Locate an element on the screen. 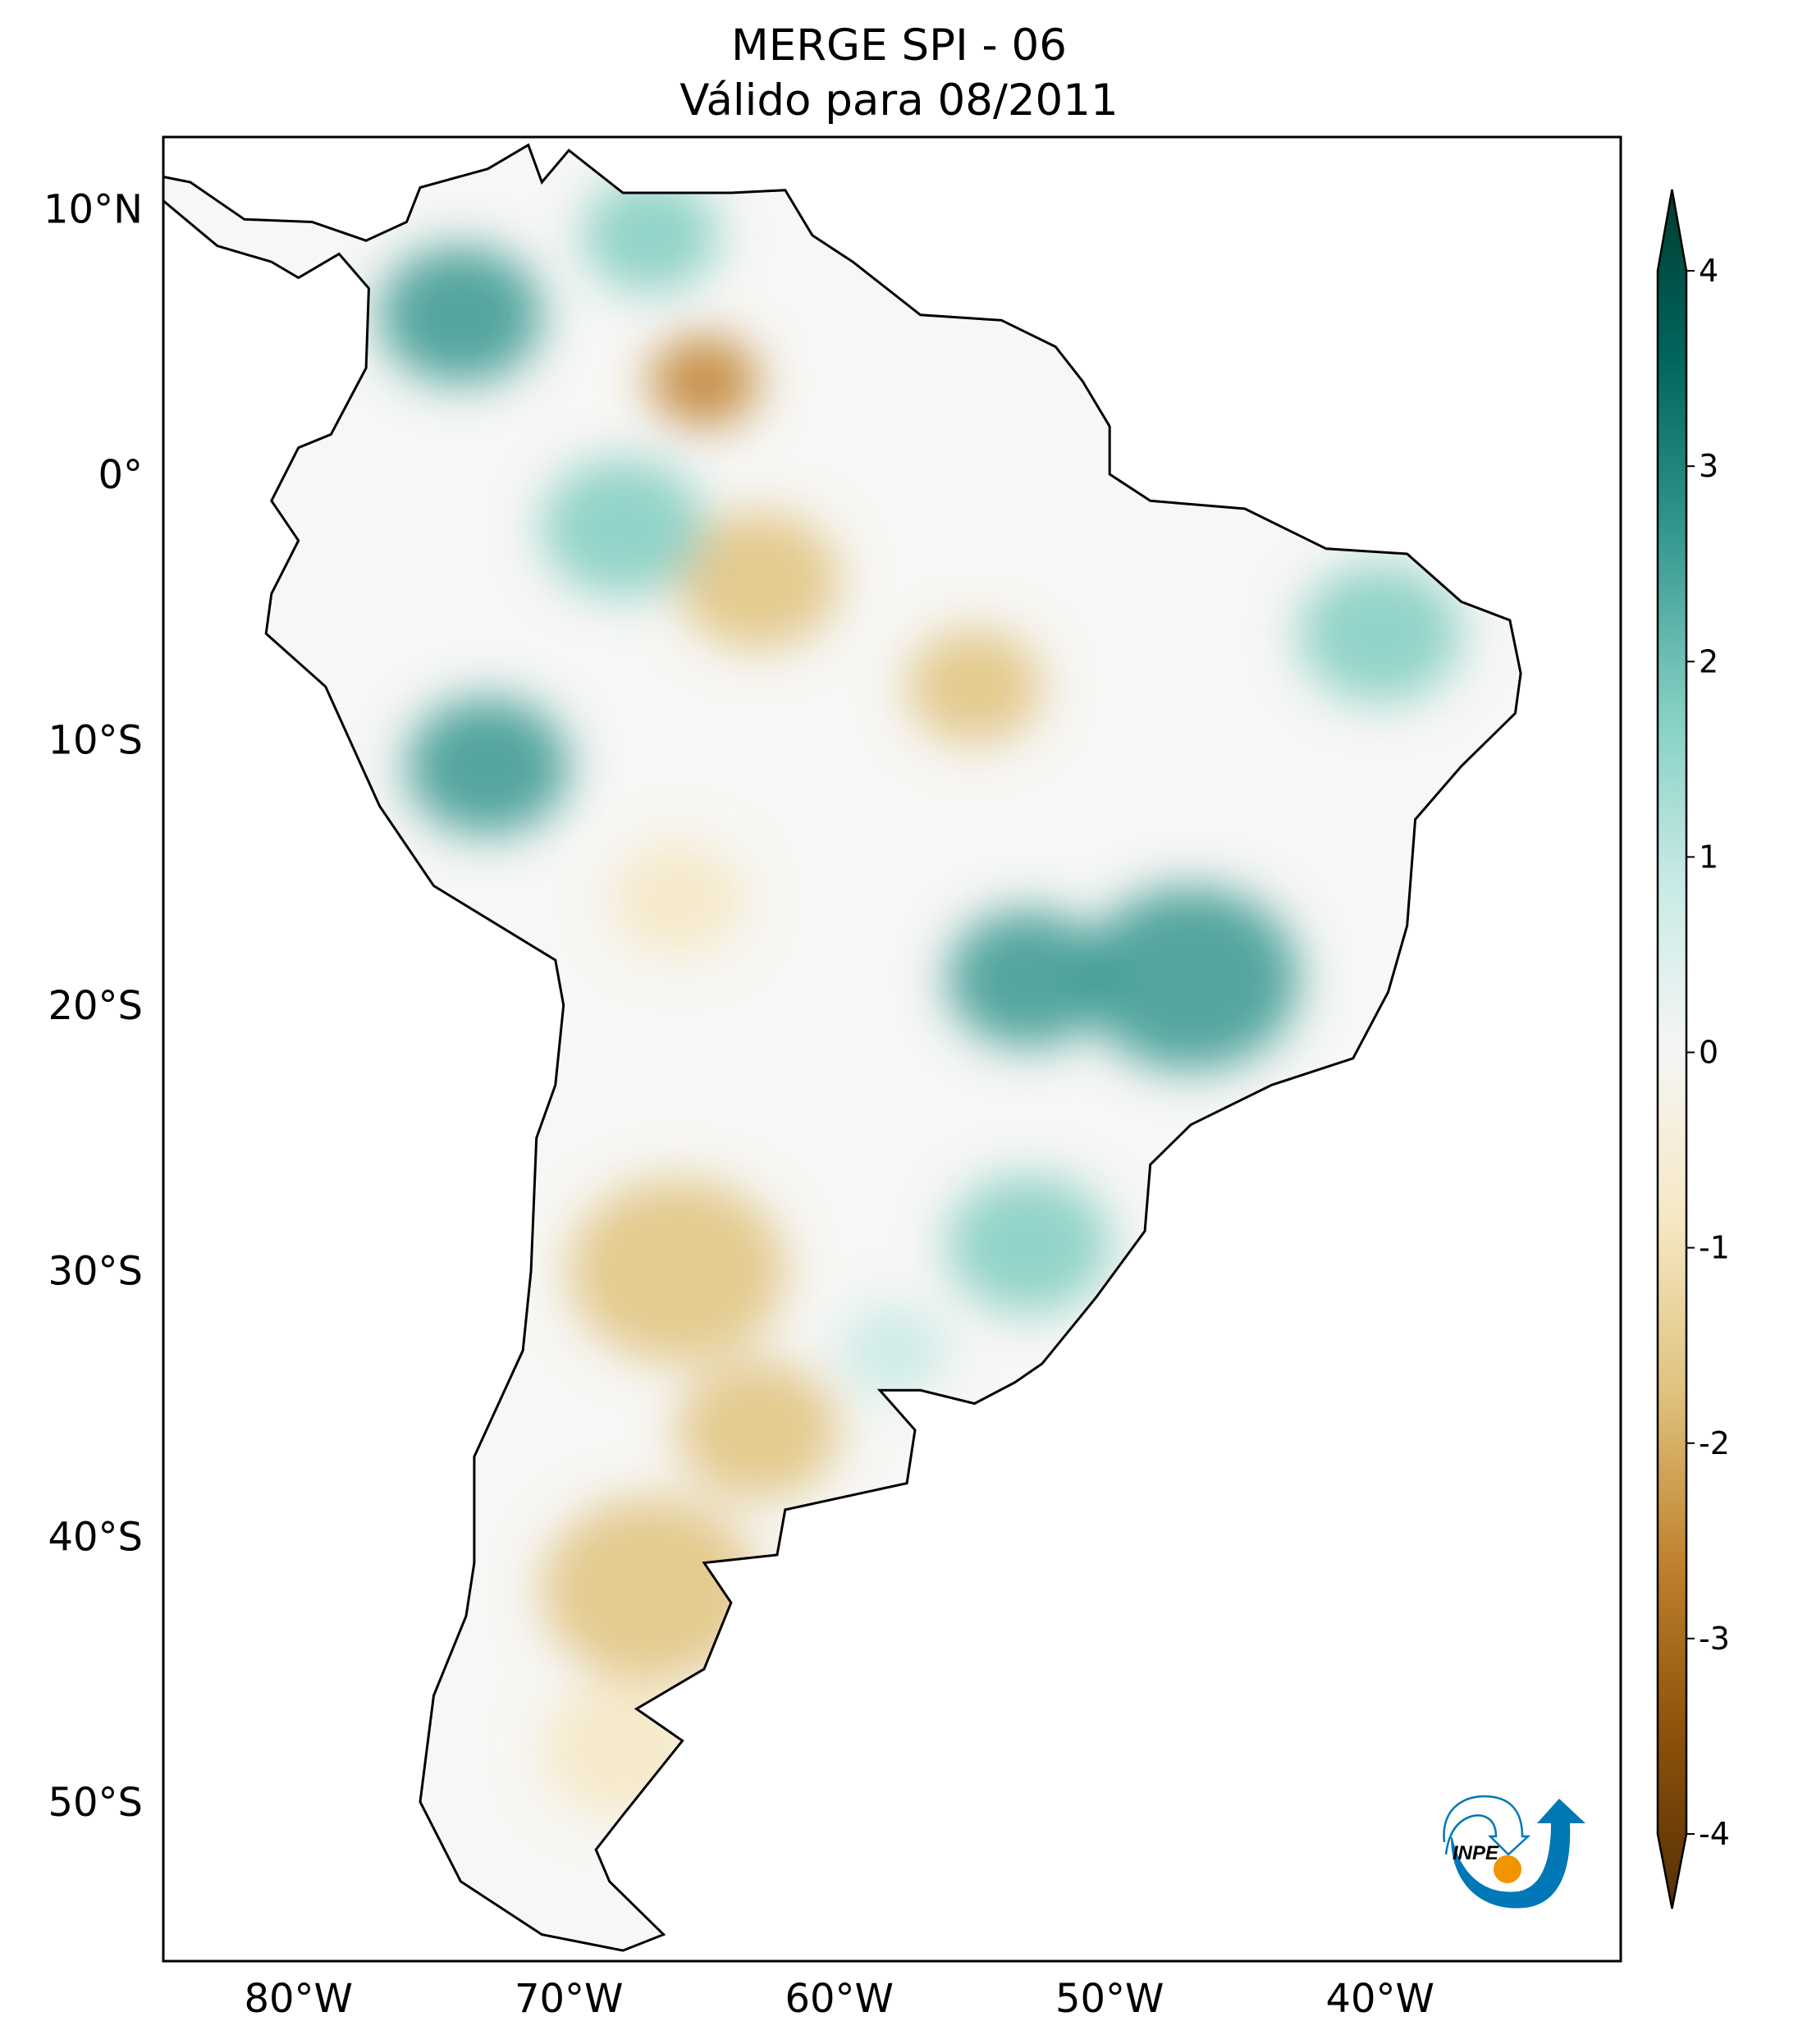 The image size is (1798, 2044). latitude-tick-label: 0° is located at coordinates (120, 475).